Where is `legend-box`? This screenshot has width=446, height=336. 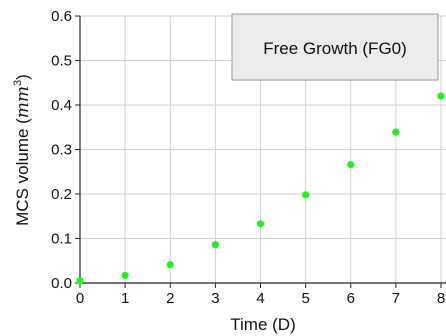 legend-box is located at coordinates (335, 47).